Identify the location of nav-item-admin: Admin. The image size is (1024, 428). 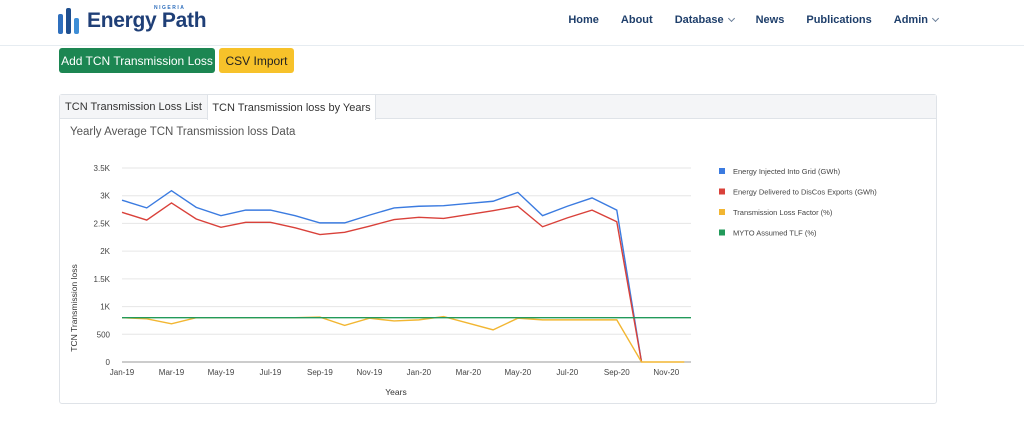
(916, 20).